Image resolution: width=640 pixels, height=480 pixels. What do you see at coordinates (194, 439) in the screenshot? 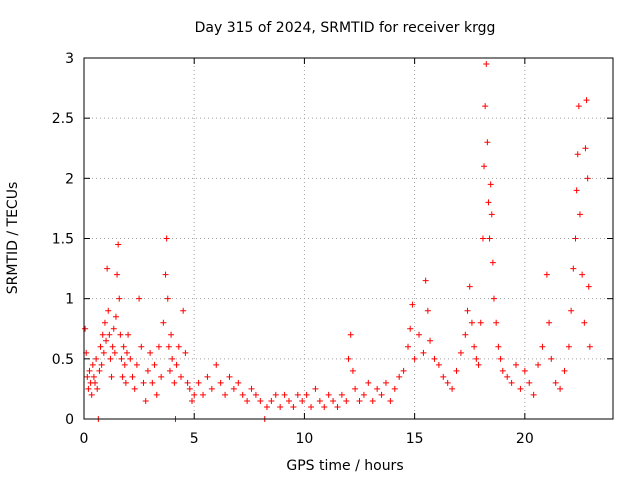
I see `x-tick-label: 5` at bounding box center [194, 439].